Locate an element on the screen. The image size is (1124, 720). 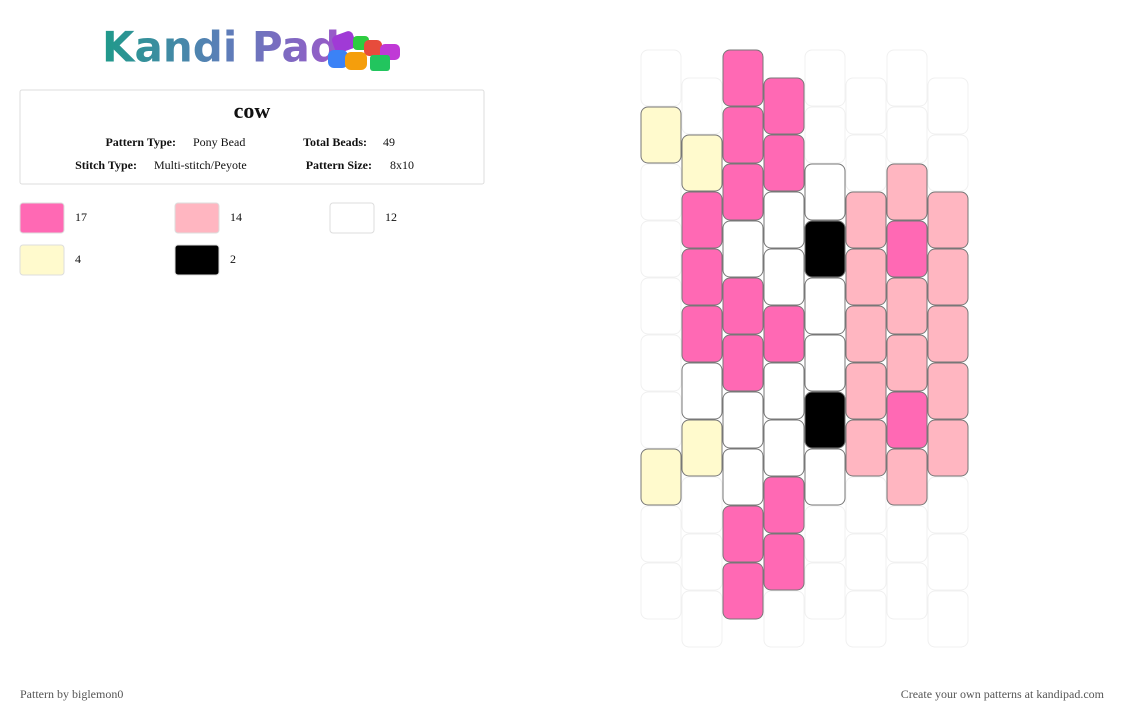
pattern-title: cow is located at coordinates (252, 110).